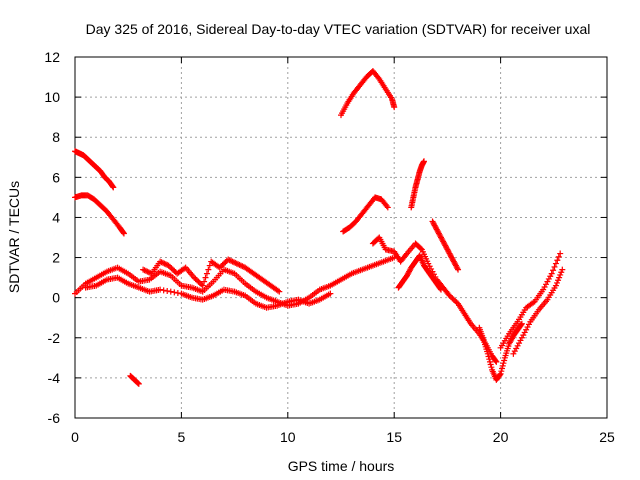 The width and height of the screenshot is (640, 480). Describe the element at coordinates (211, 275) in the screenshot. I see `series-band-upper` at that location.